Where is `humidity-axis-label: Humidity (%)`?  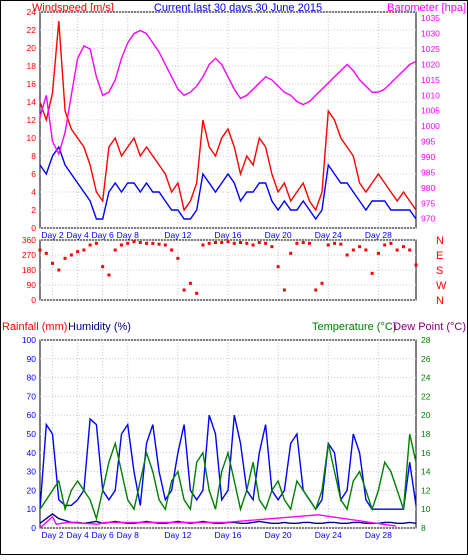 humidity-axis-label: Humidity (%) is located at coordinates (99, 327).